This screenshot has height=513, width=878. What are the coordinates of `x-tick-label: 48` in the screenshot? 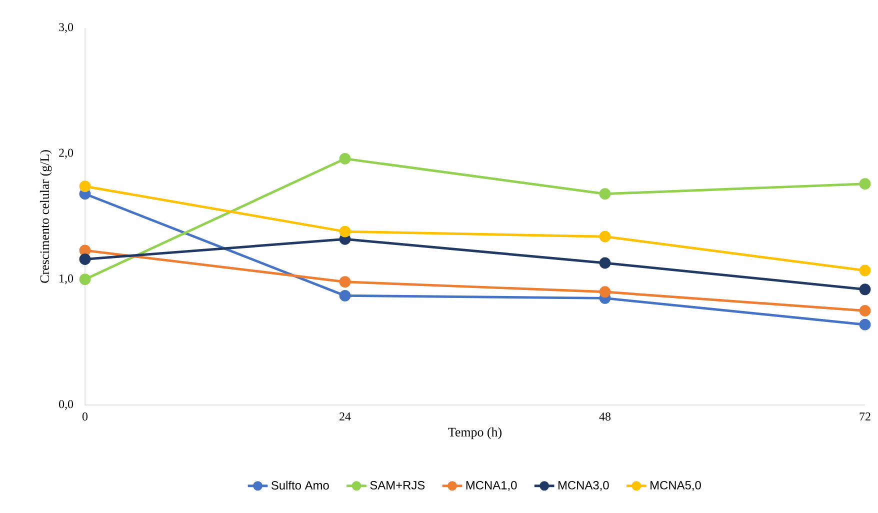 It's located at (605, 416).